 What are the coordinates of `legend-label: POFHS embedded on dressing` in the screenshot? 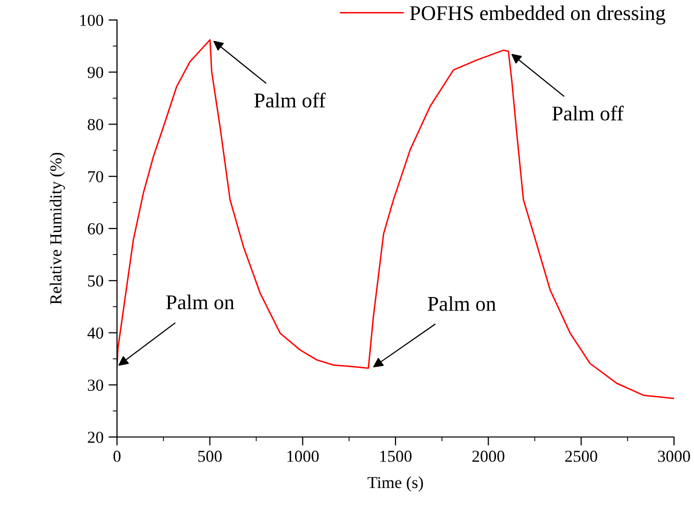 It's located at (538, 15).